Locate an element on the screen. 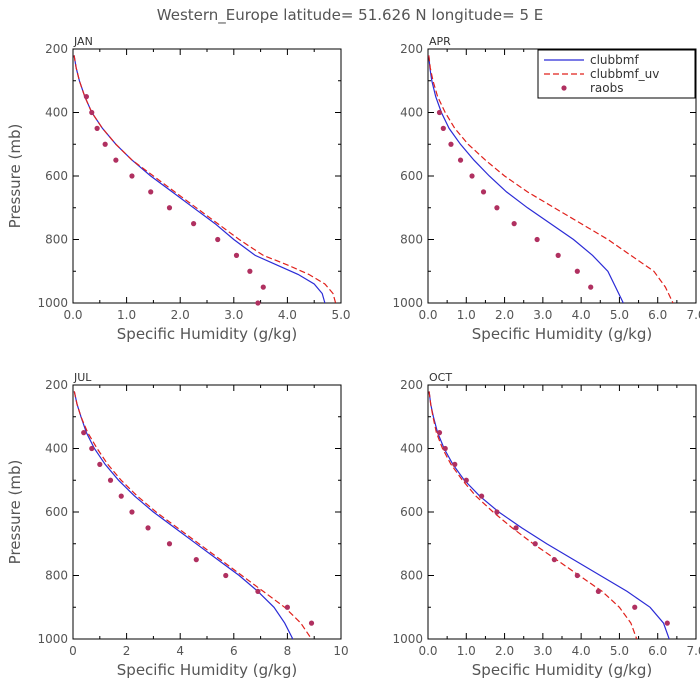 The width and height of the screenshot is (700, 700). legend-label: clubbmf is located at coordinates (614, 60).